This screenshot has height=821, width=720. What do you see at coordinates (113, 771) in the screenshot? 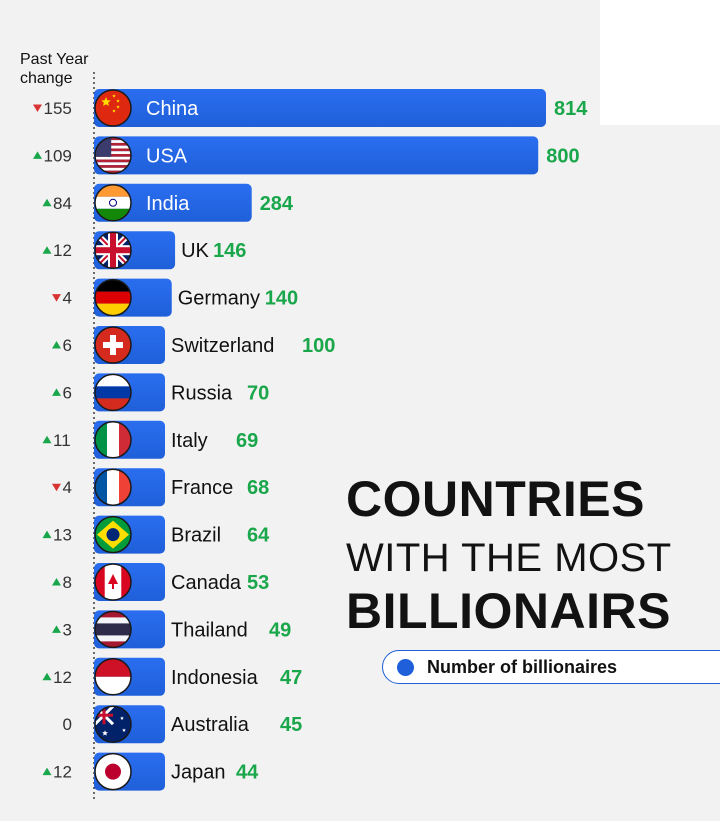
I see `japan-flag-icon` at bounding box center [113, 771].